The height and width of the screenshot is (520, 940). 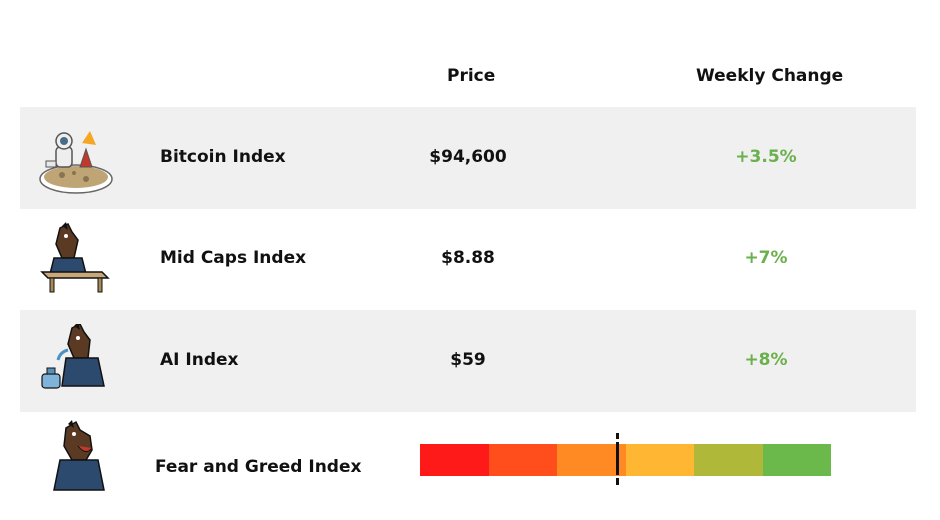 What do you see at coordinates (73, 356) in the screenshot?
I see `horse-with-inhaler-icon` at bounding box center [73, 356].